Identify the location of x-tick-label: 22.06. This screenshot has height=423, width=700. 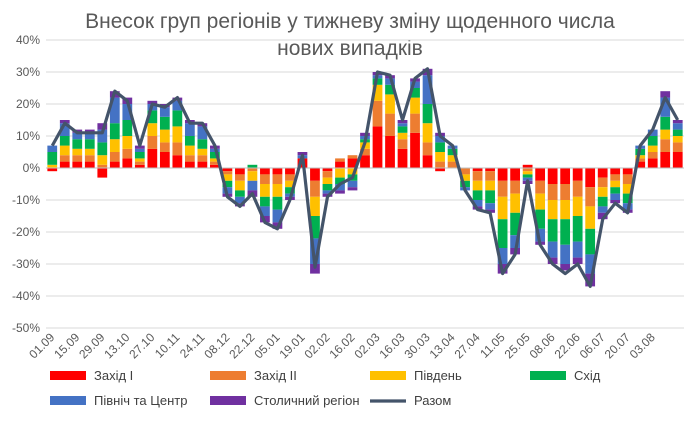
(567, 345).